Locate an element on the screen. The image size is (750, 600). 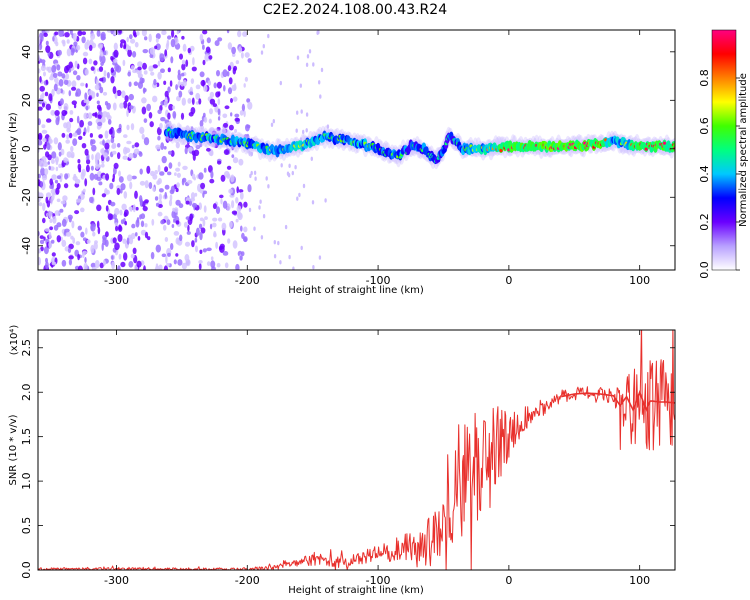
y-tick-label: 0.5 is located at coordinates (26, 526).